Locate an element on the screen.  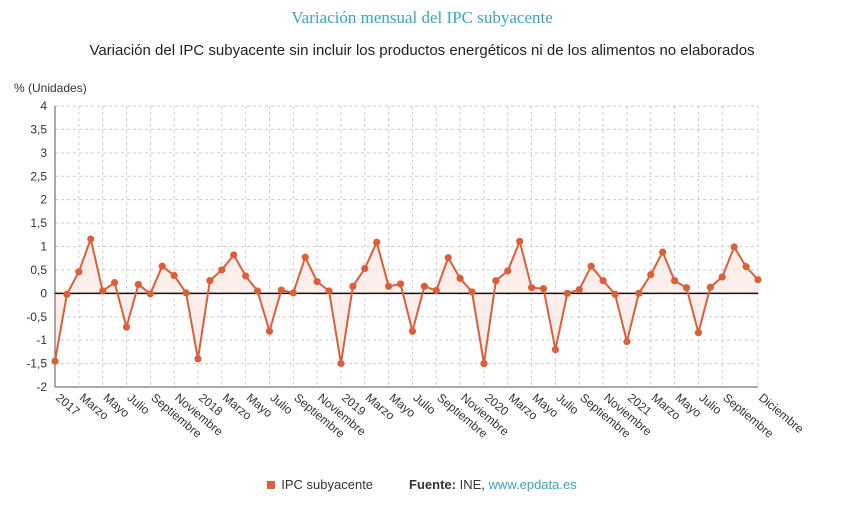
y-tick-labels: 4 3,5 3 2,5 2 1,5 1 0,5 0 -0,5 -1 -1,5 -2 is located at coordinates (36, 246).